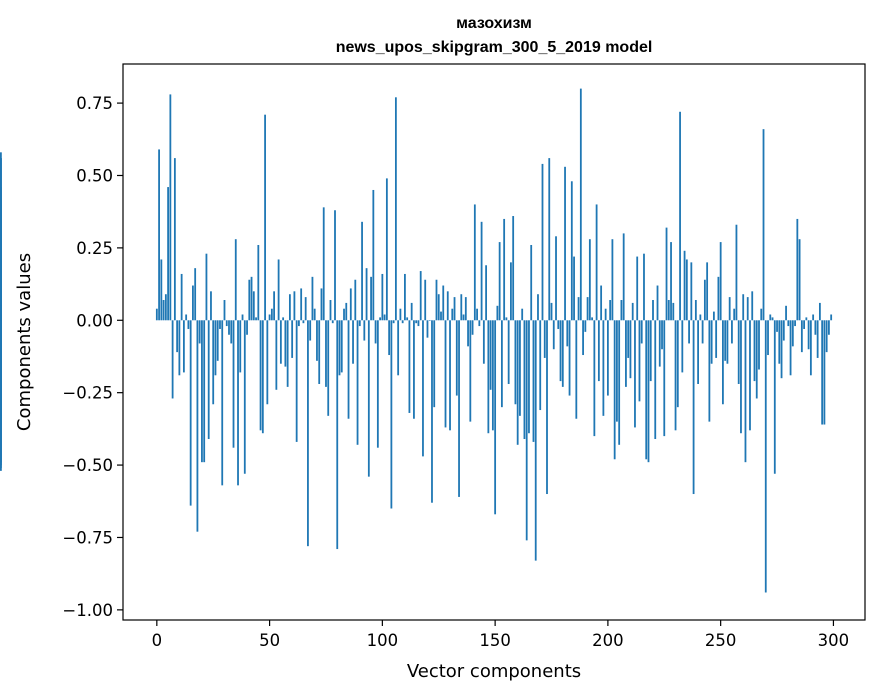 The image size is (880, 696). Describe the element at coordinates (24, 342) in the screenshot. I see `y-axis-label: Components values` at that location.